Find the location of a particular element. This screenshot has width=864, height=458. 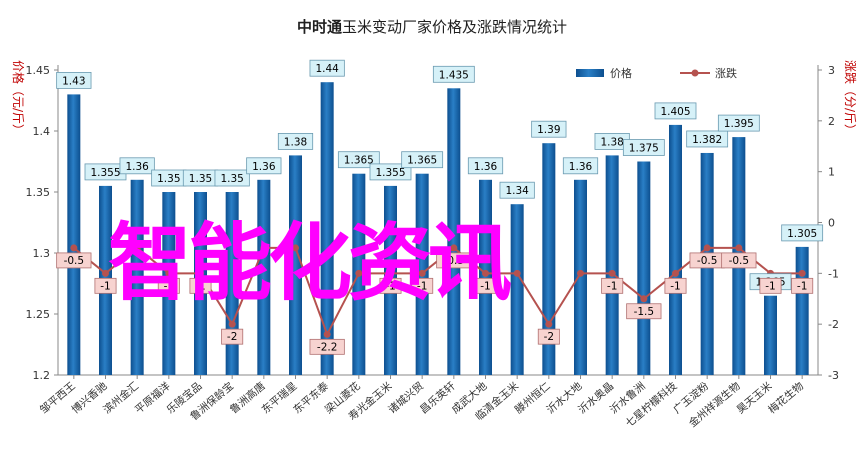

bar-data-label: 1.305 is located at coordinates (802, 234).